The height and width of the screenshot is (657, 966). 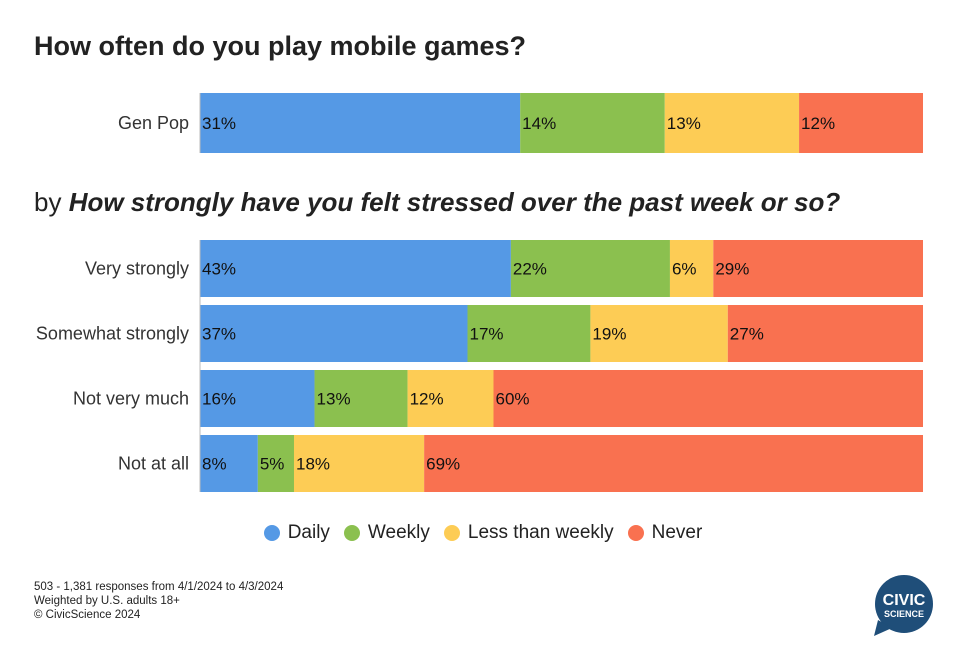 What do you see at coordinates (131, 399) in the screenshot?
I see `row-label-not-very-much: Not very much` at bounding box center [131, 399].